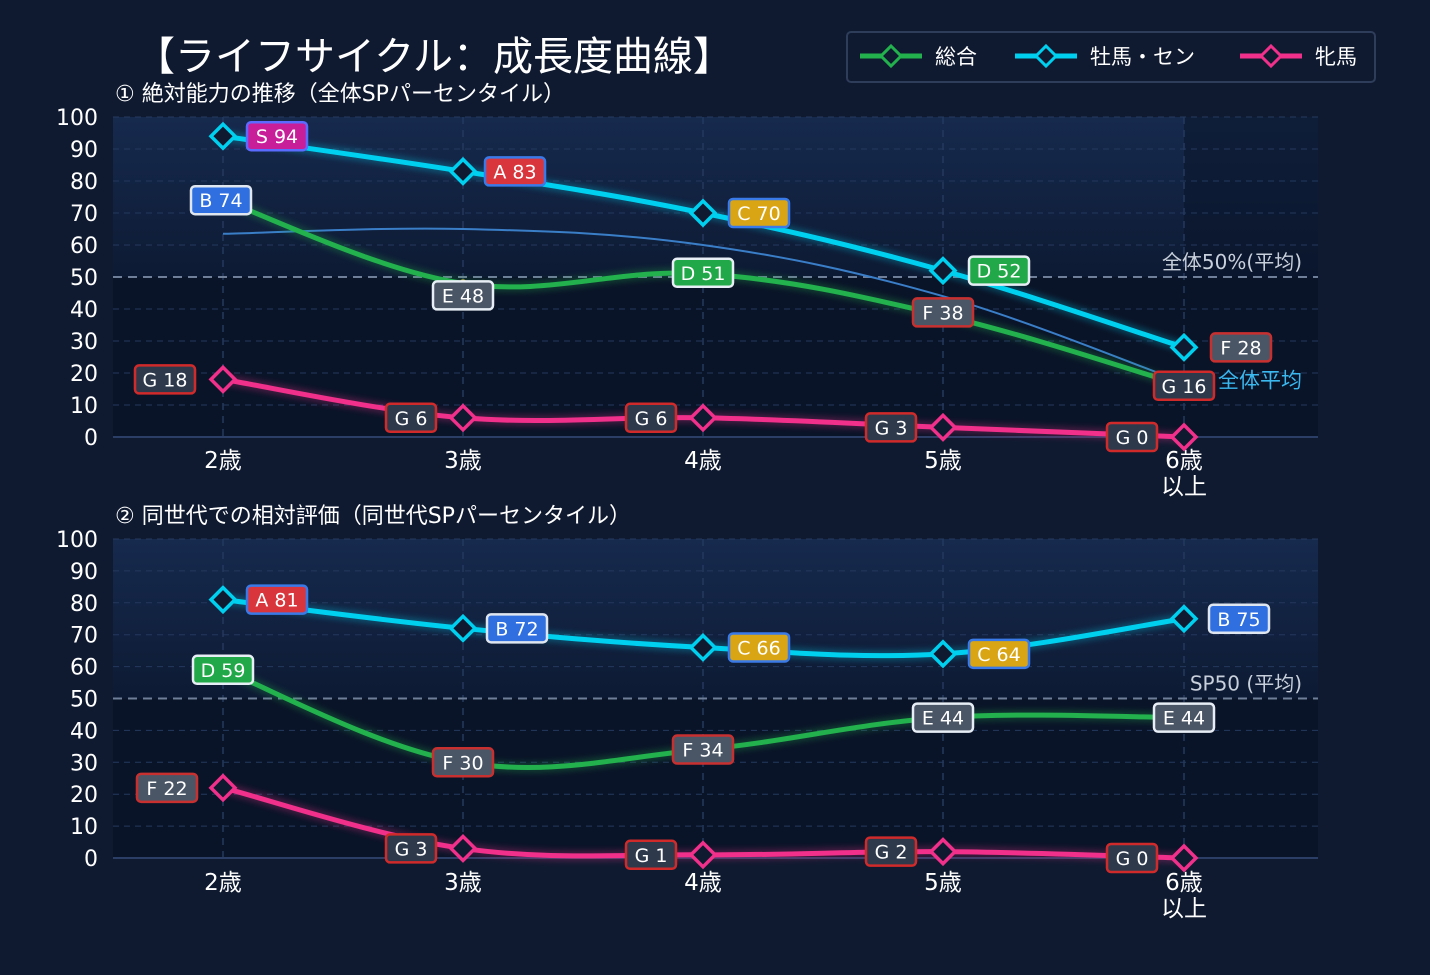  What do you see at coordinates (1142, 57) in the screenshot?
I see `legend-label-1: 牡馬・セン` at bounding box center [1142, 57].